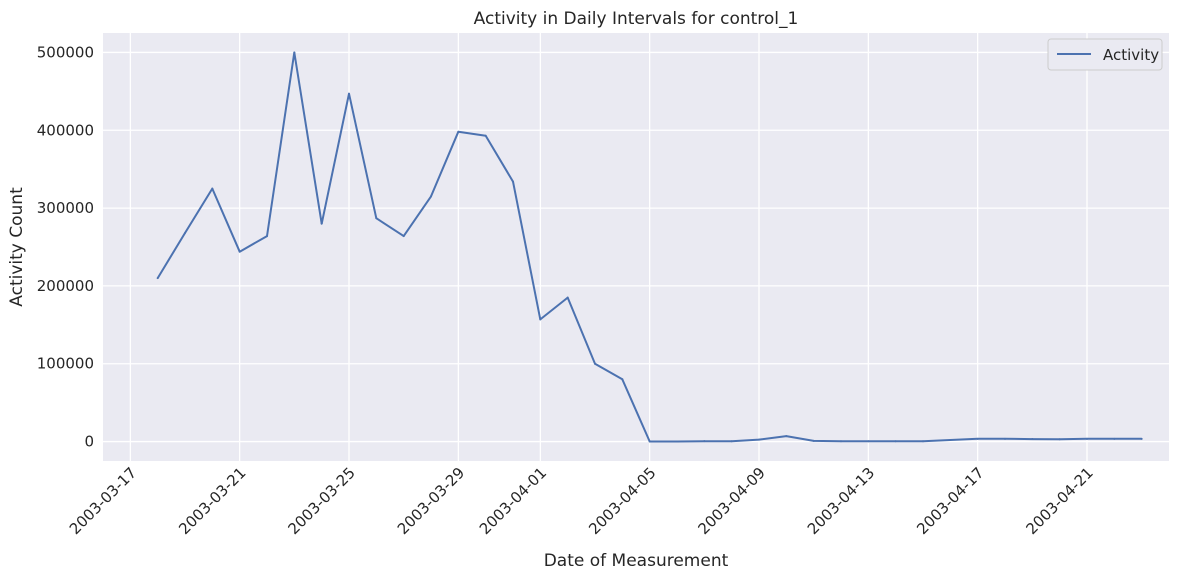  Describe the element at coordinates (89, 442) in the screenshot. I see `y-tick-label: 0` at that location.